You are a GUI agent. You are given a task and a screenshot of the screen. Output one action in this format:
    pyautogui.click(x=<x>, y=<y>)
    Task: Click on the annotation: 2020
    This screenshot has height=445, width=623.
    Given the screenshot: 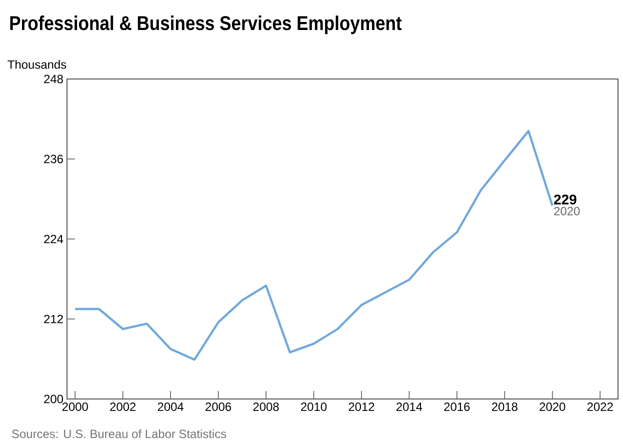 What is the action you would take?
    pyautogui.click(x=567, y=211)
    